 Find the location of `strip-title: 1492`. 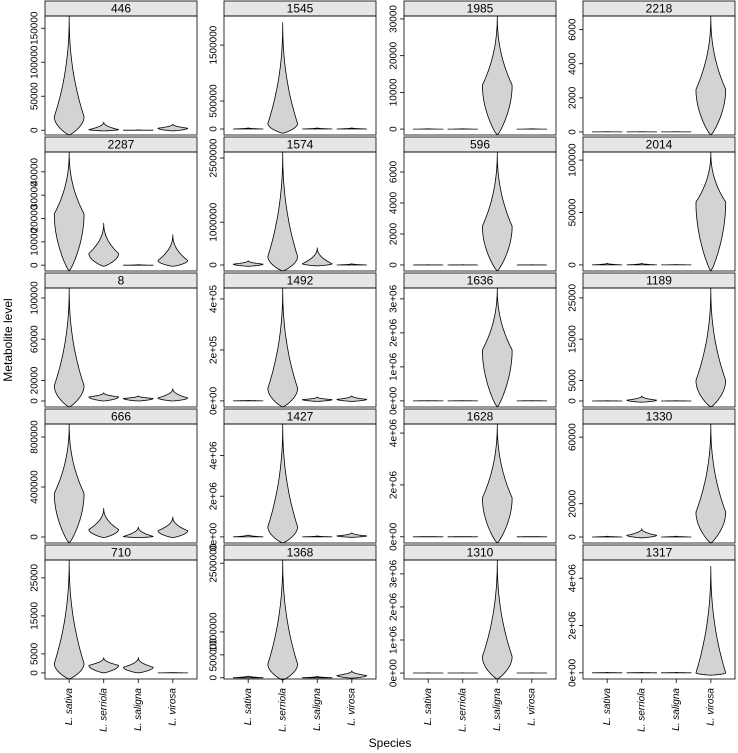

strip-title: 1492 is located at coordinates (300, 281).